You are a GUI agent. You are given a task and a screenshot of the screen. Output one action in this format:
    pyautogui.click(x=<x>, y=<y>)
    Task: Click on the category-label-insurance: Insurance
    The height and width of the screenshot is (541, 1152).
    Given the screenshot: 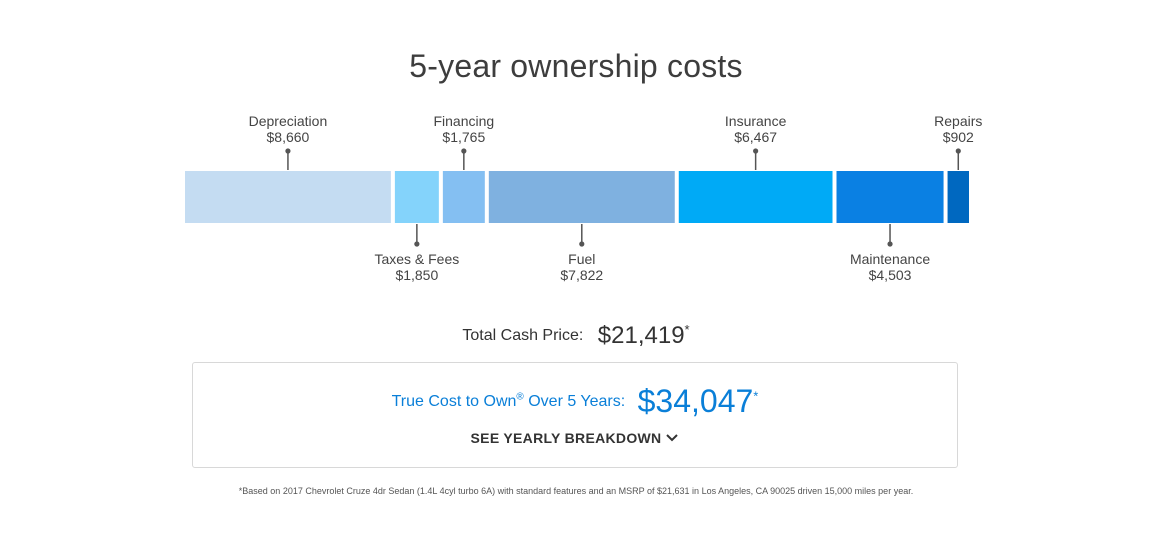 What is the action you would take?
    pyautogui.click(x=756, y=121)
    